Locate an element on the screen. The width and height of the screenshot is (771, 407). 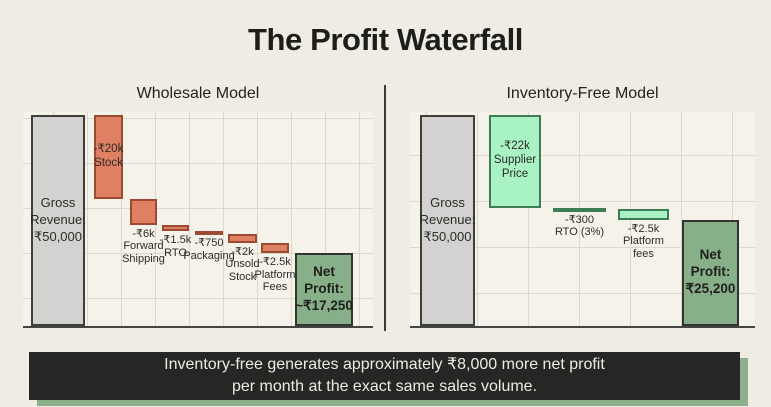
bar-supplier-price is located at coordinates (515, 161).